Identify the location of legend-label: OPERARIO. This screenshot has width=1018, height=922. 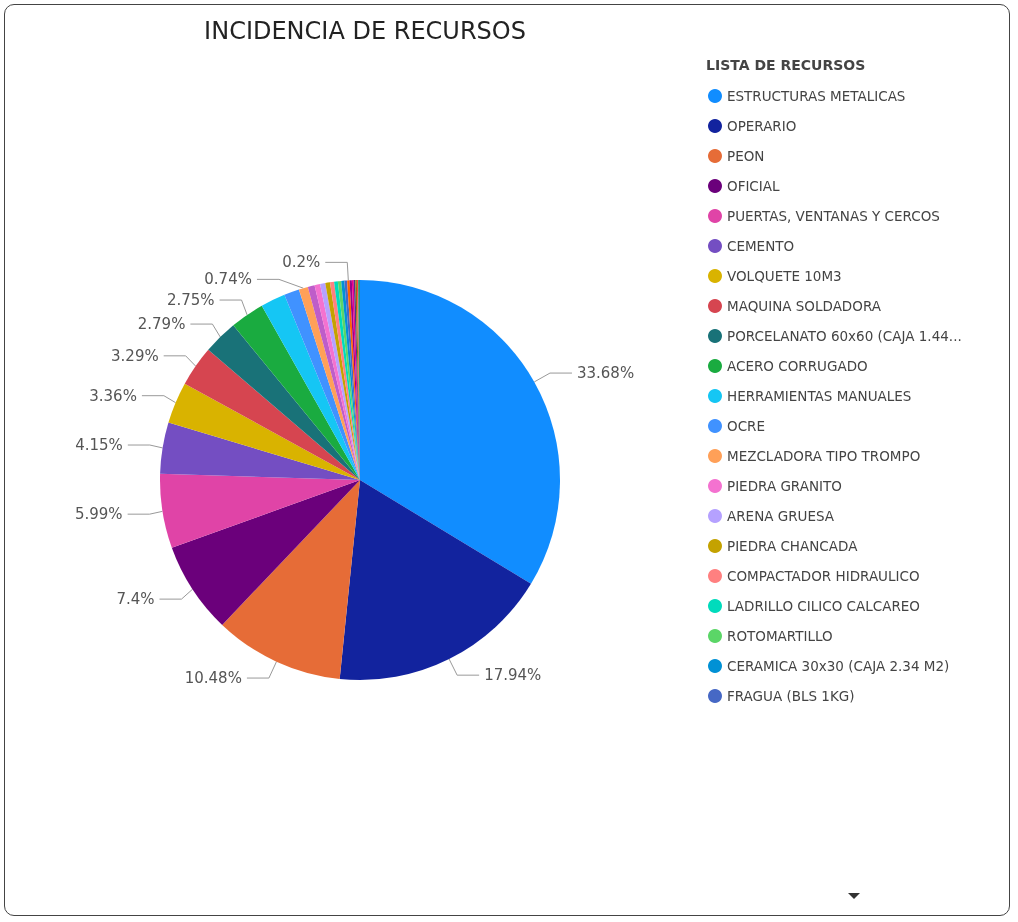
(762, 126).